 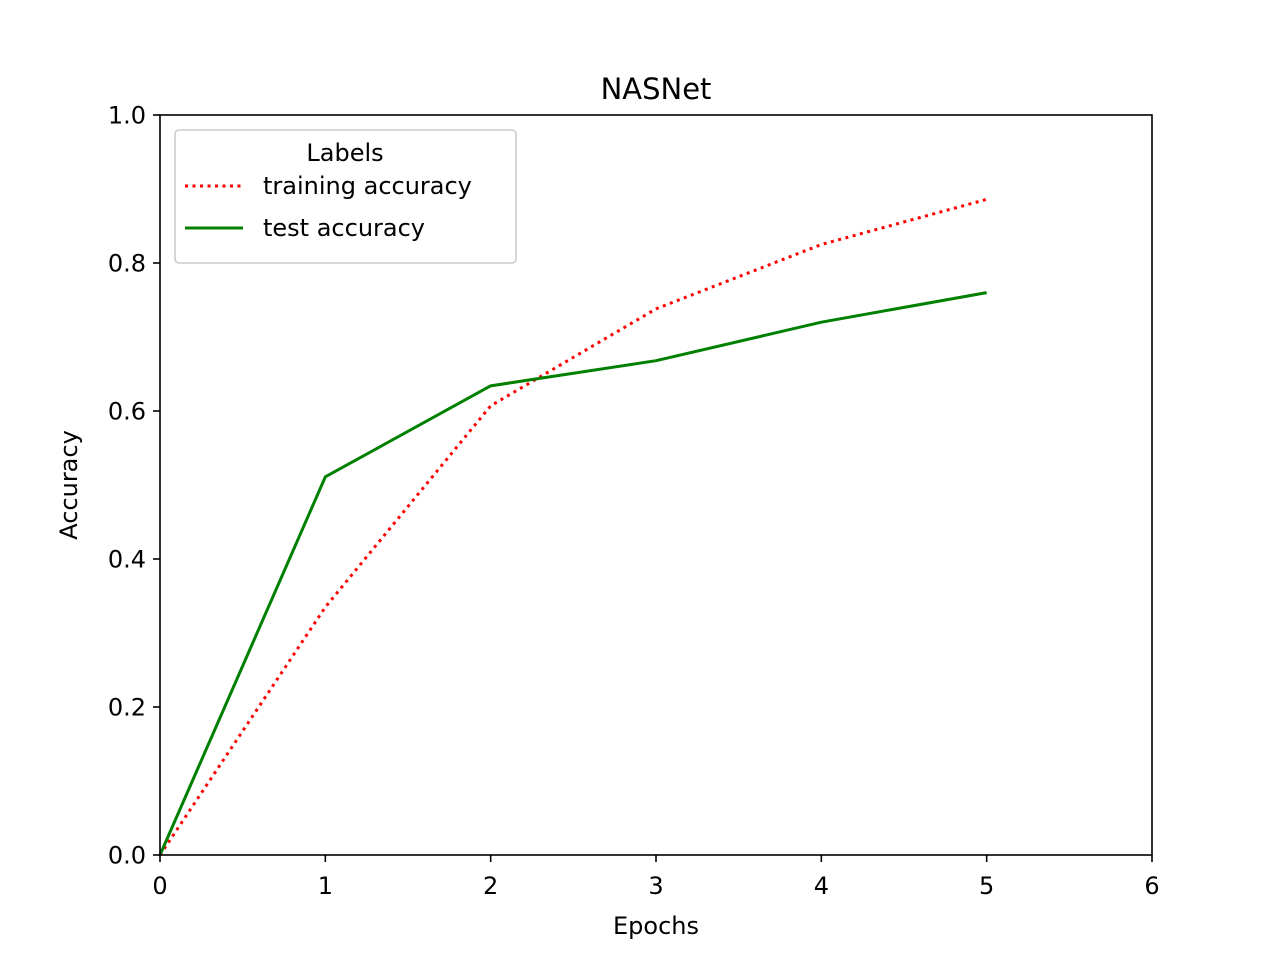 What do you see at coordinates (127, 856) in the screenshot?
I see `y-tick-label: 0.0` at bounding box center [127, 856].